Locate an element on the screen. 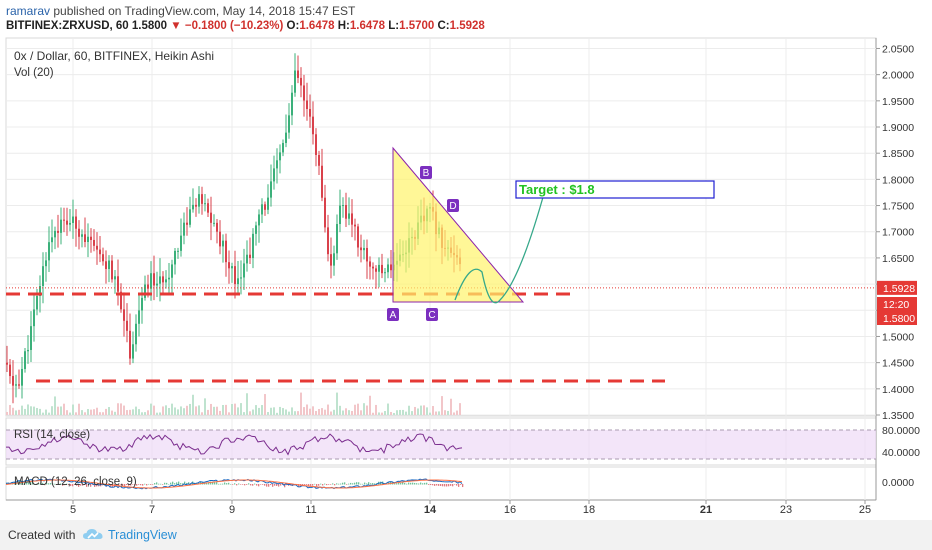 The width and height of the screenshot is (932, 550). volume-bars is located at coordinates (233, 403).